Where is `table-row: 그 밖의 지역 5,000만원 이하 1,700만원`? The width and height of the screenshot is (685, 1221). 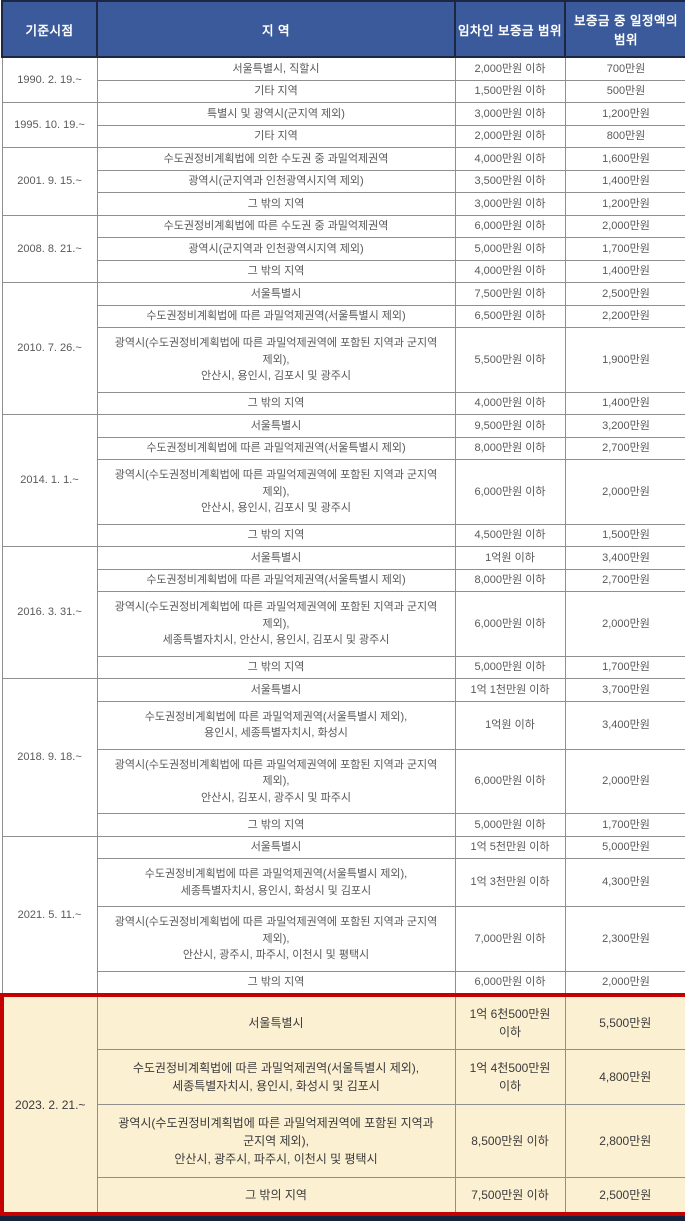
table-row: 그 밖의 지역 5,000만원 이하 1,700만원 is located at coordinates (343, 667).